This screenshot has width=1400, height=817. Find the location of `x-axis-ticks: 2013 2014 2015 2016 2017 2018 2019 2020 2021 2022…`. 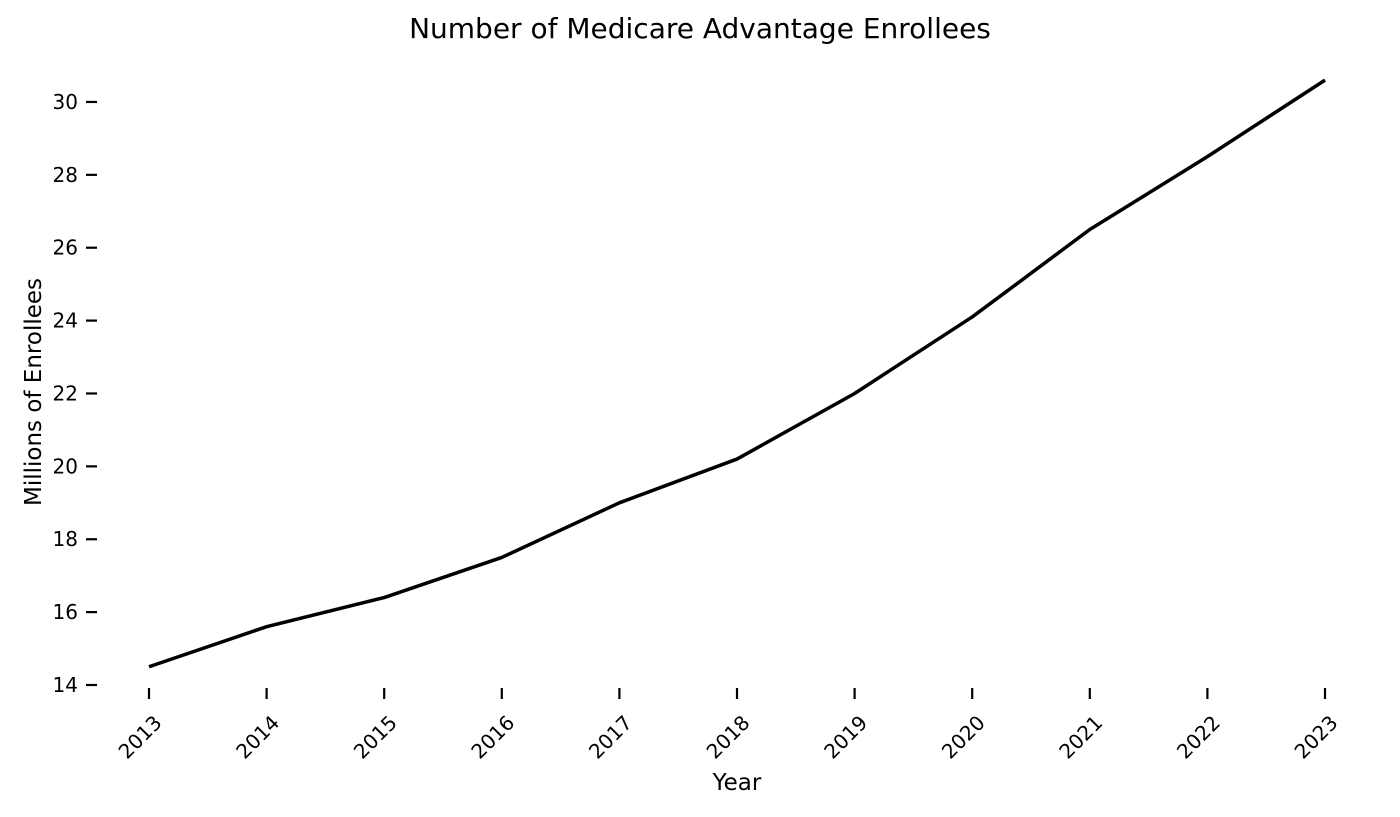

x-axis-ticks: 2013 2014 2015 2016 2017 2018 2019 2020 2021 2022… is located at coordinates (728, 726).